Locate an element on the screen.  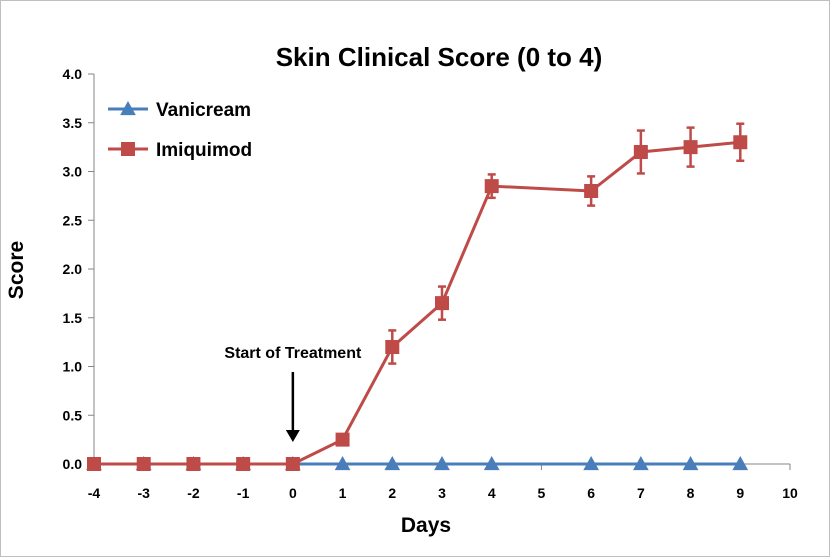
annotation-label: Start of Treatment is located at coordinates (293, 353).